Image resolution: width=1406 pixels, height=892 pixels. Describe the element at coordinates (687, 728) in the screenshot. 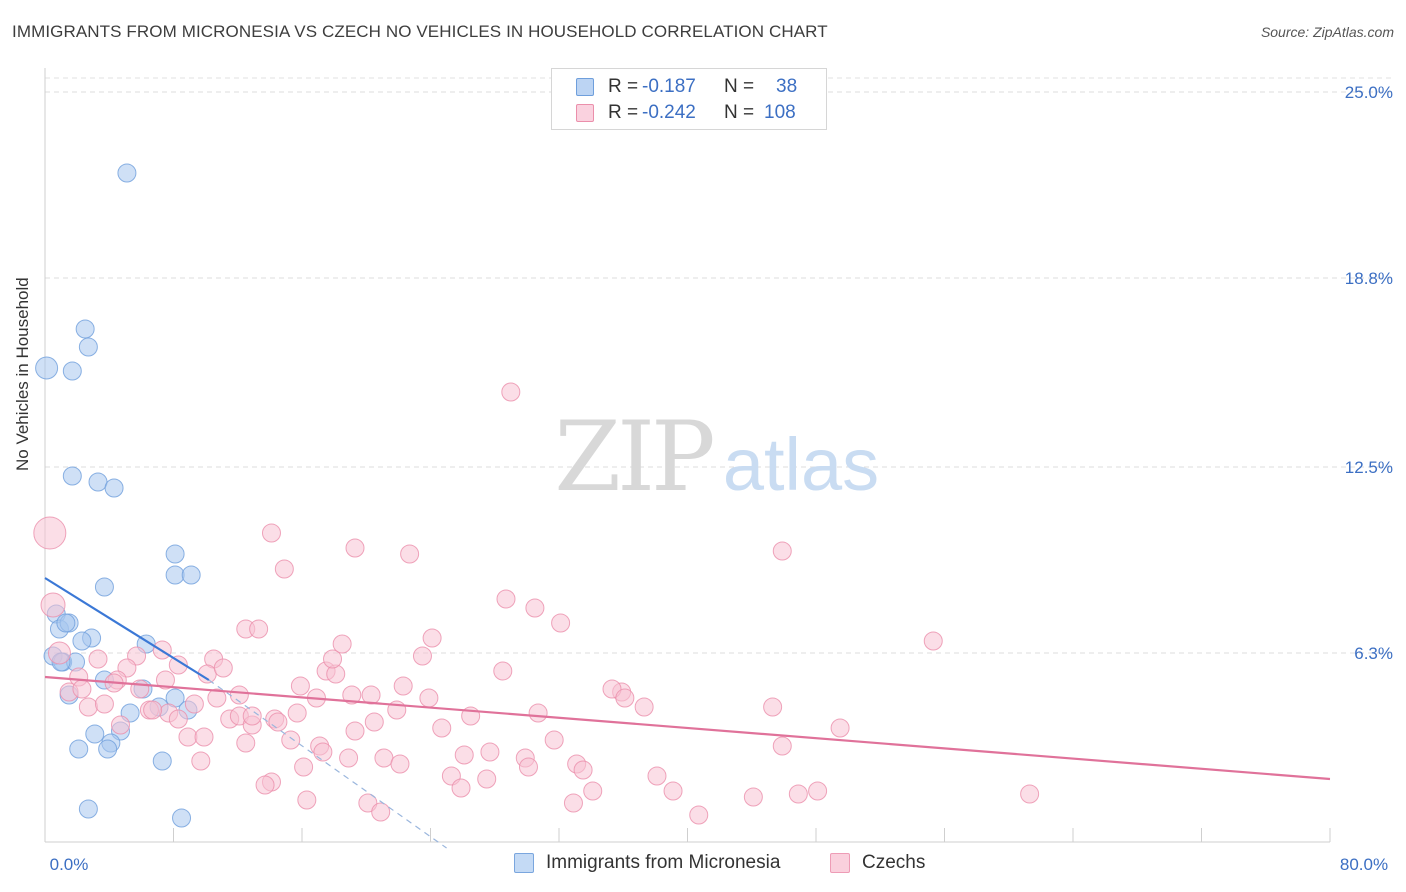

I see `trend-line-czechs` at that location.